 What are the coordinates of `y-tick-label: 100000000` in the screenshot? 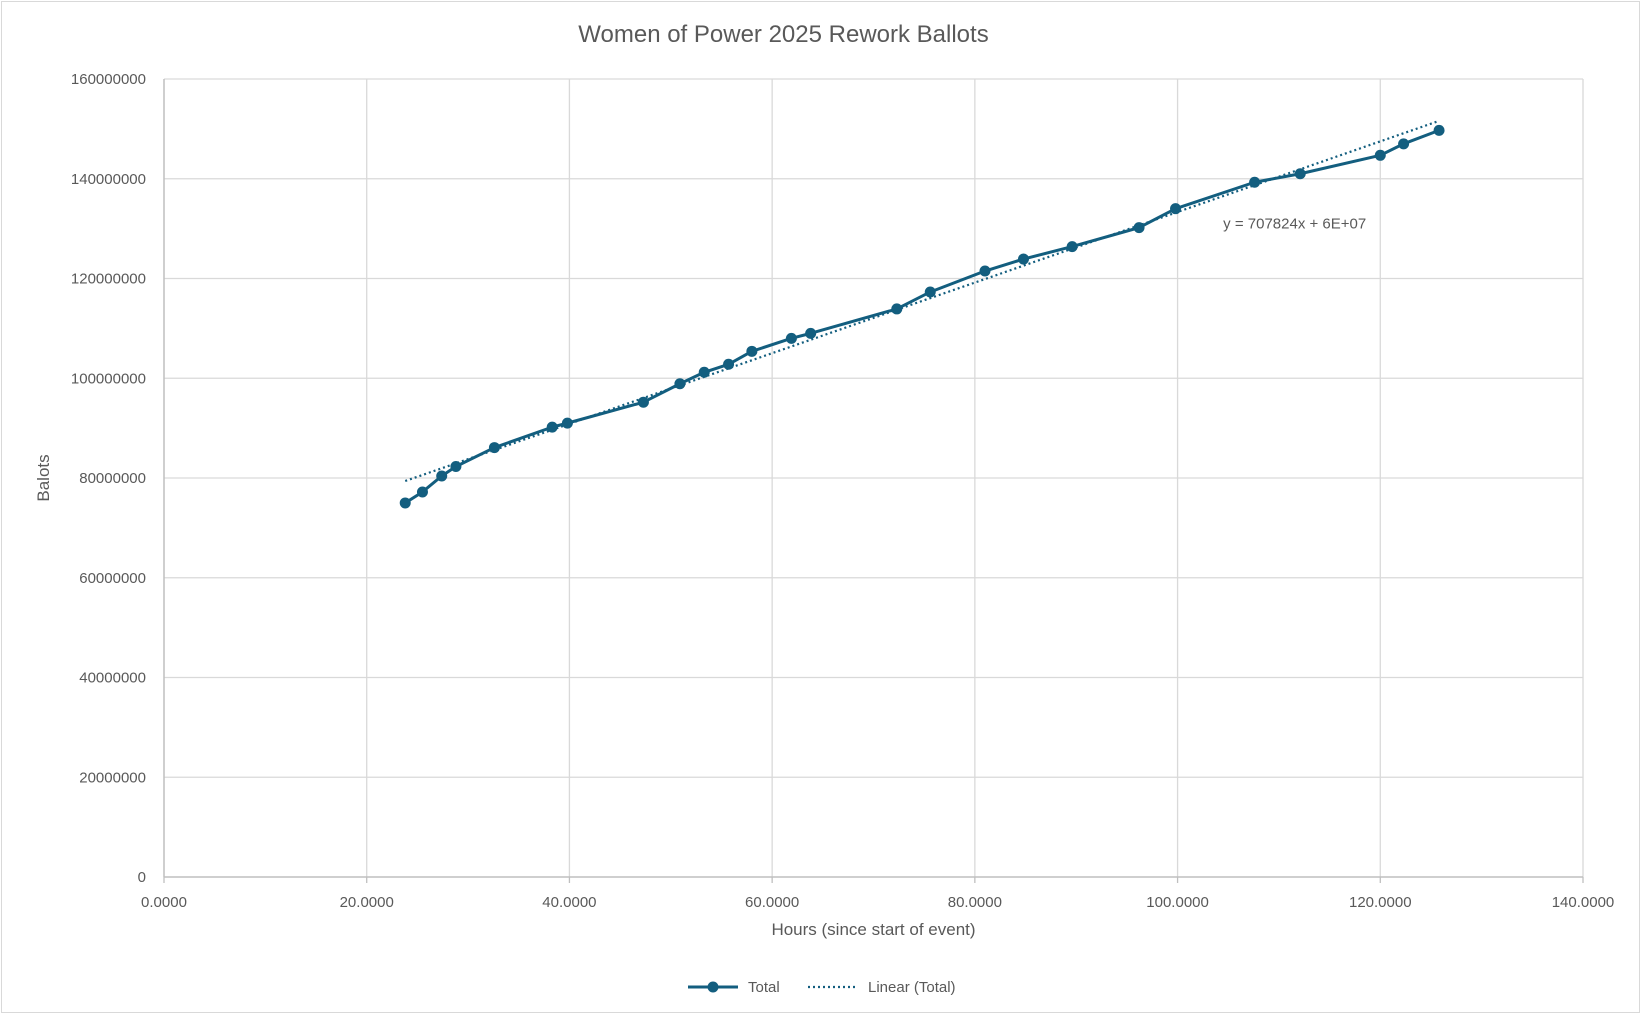 It's located at (108, 378).